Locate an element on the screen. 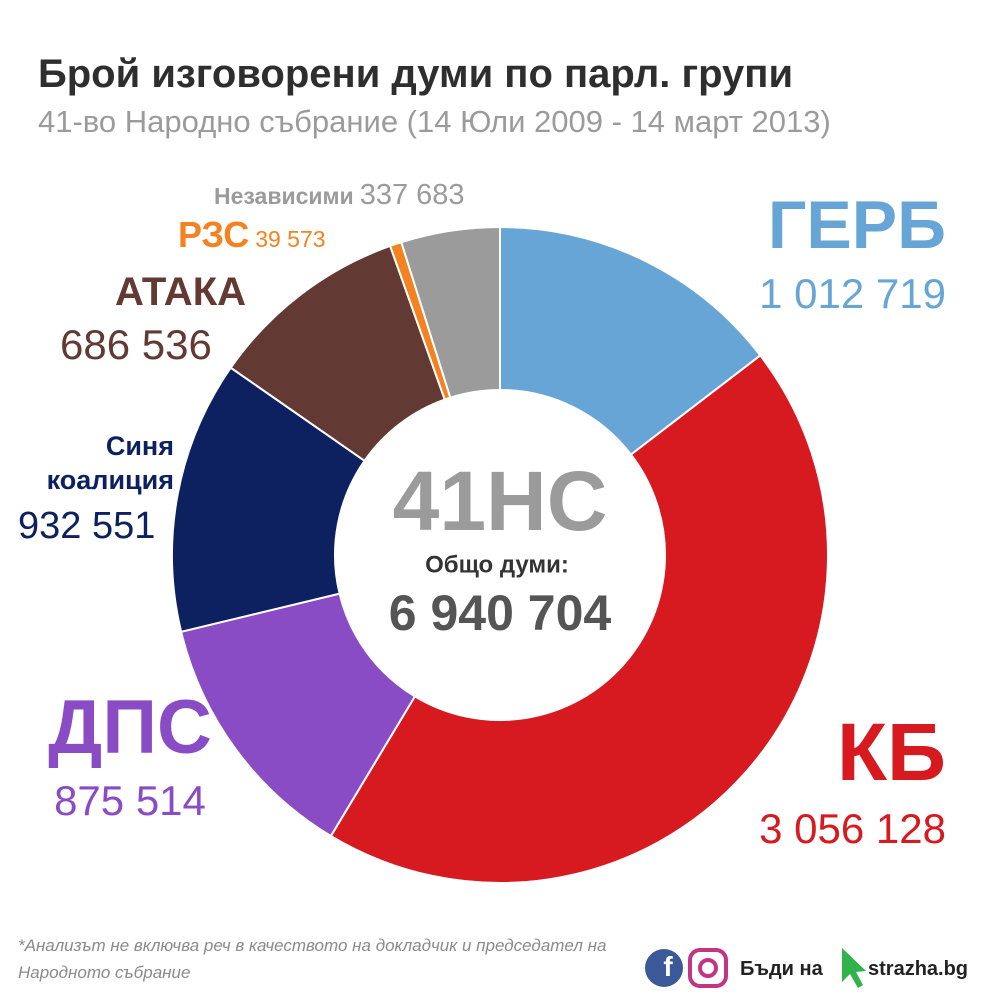 The height and width of the screenshot is (1000, 1000). cursor-icon is located at coordinates (854, 968).